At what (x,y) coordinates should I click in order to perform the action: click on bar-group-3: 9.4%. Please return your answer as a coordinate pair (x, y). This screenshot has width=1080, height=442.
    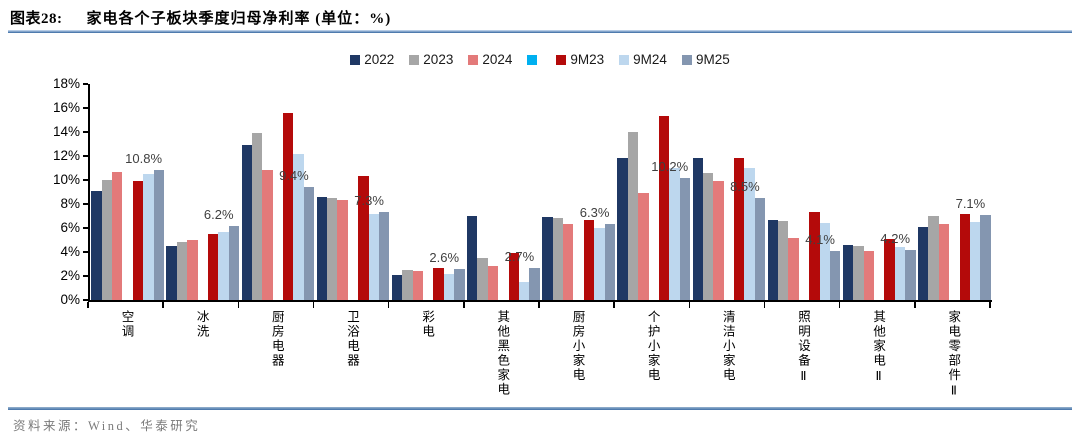
    Looking at the image, I should click on (277, 192).